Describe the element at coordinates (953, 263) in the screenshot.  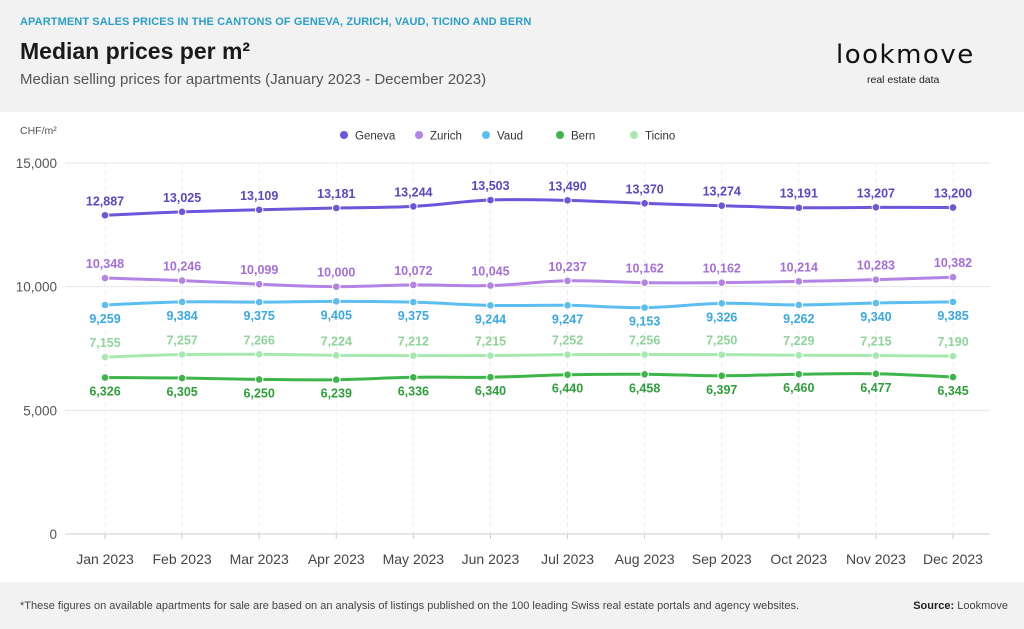
I see `data-label-zurich: 10,382` at that location.